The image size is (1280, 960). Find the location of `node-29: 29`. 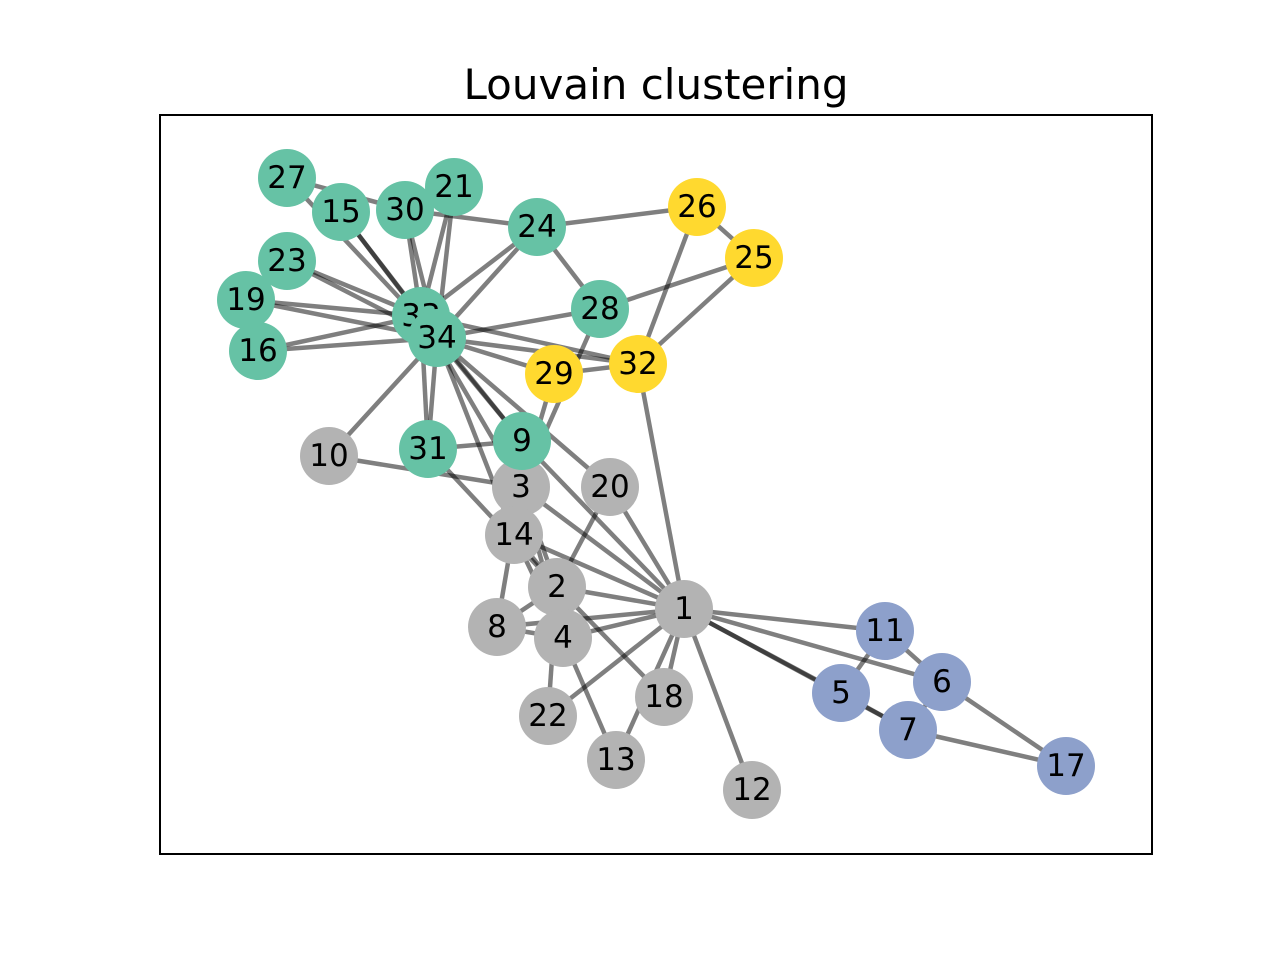

node-29: 29 is located at coordinates (554, 374).